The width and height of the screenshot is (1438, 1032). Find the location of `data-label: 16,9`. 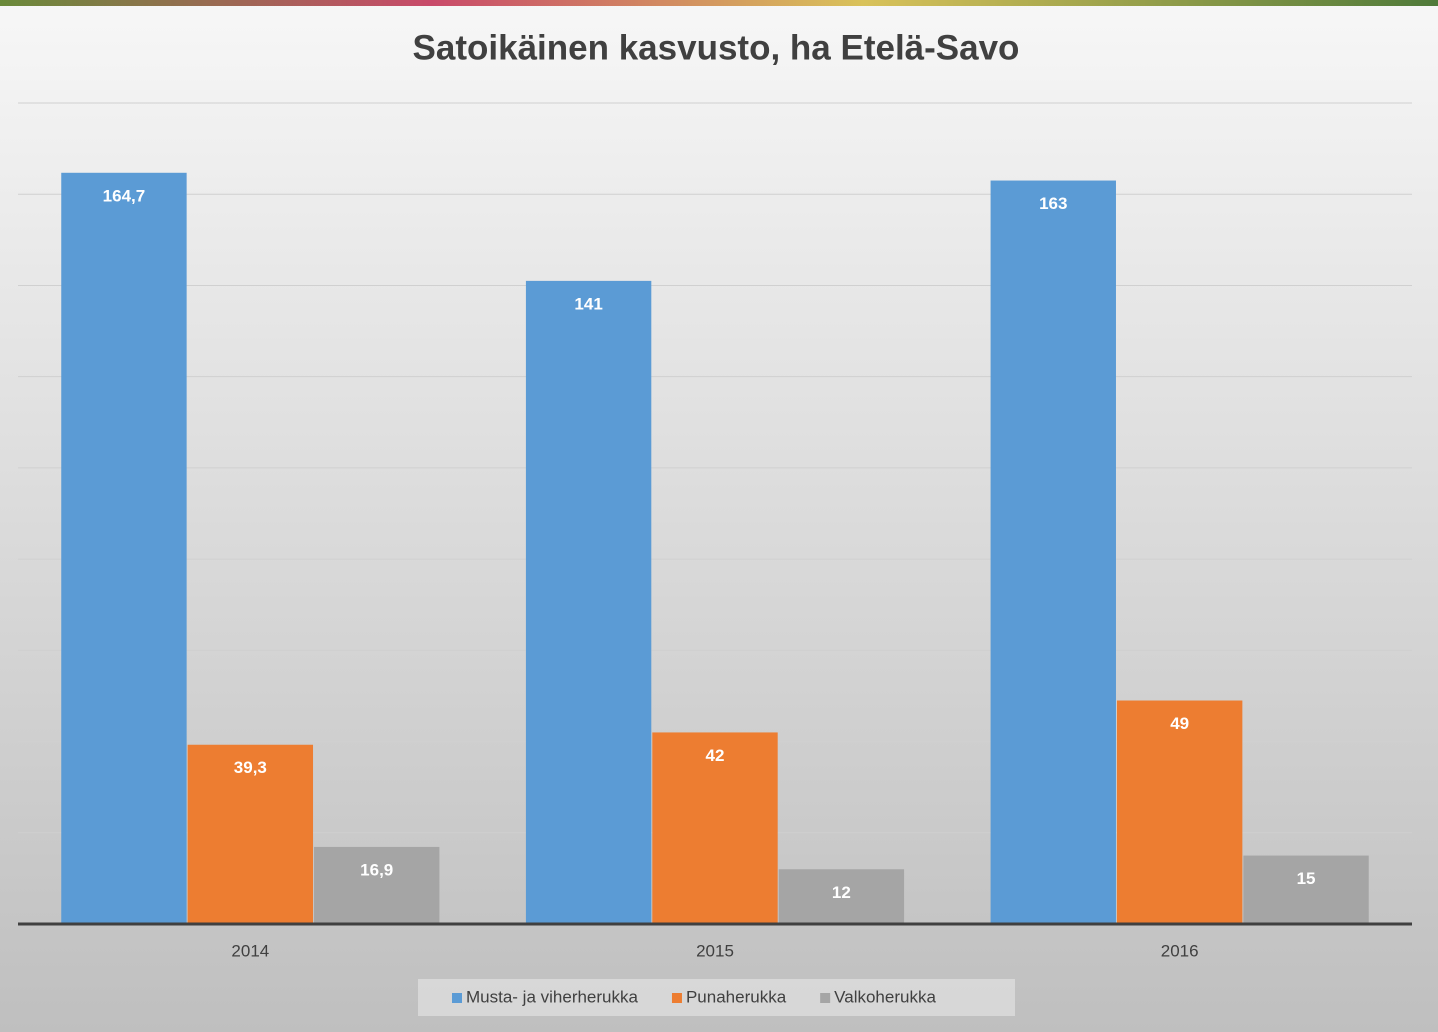

data-label: 16,9 is located at coordinates (376, 869).